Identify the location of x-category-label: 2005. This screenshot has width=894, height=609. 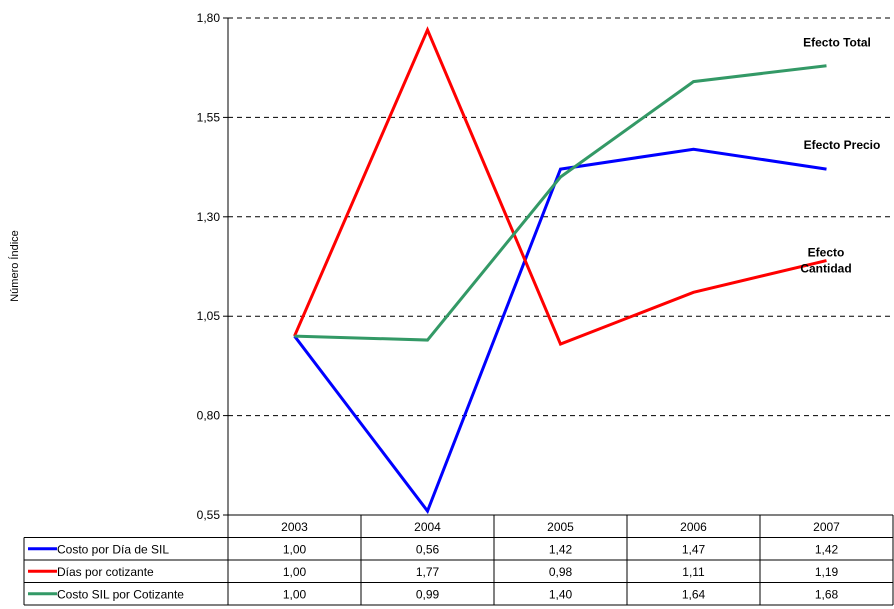
(560, 527).